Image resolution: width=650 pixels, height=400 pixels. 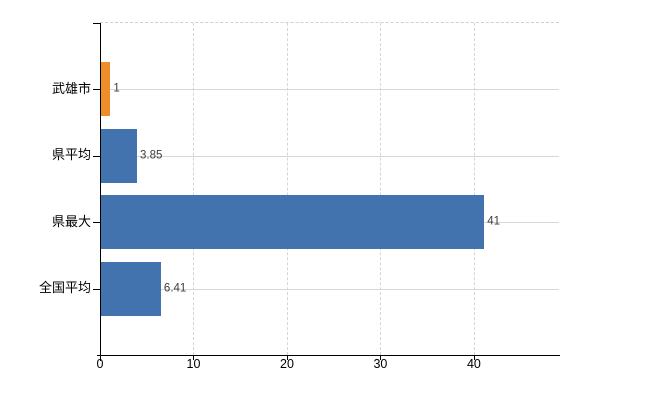 What do you see at coordinates (100, 192) in the screenshot?
I see `y-axis-line` at bounding box center [100, 192].